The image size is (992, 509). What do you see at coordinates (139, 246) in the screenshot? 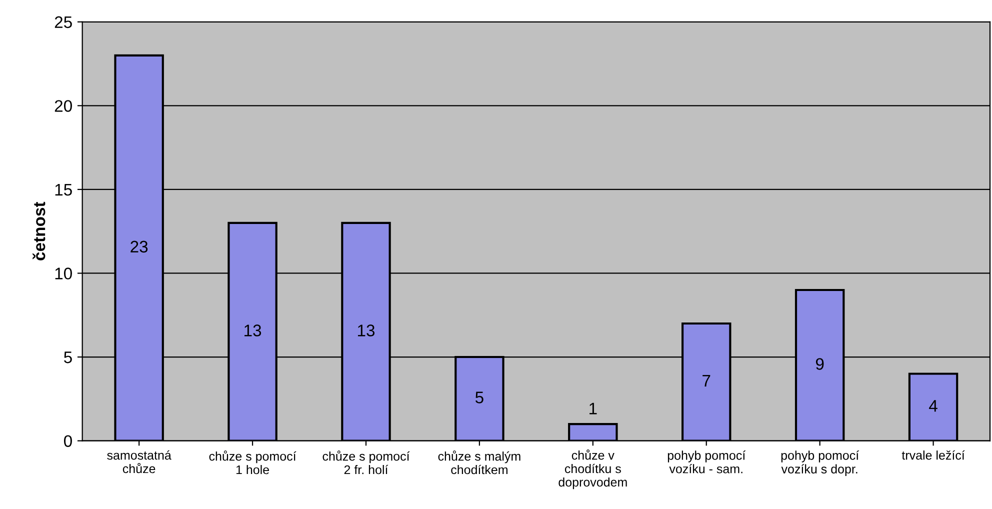
I see `data-label: 23` at bounding box center [139, 246].